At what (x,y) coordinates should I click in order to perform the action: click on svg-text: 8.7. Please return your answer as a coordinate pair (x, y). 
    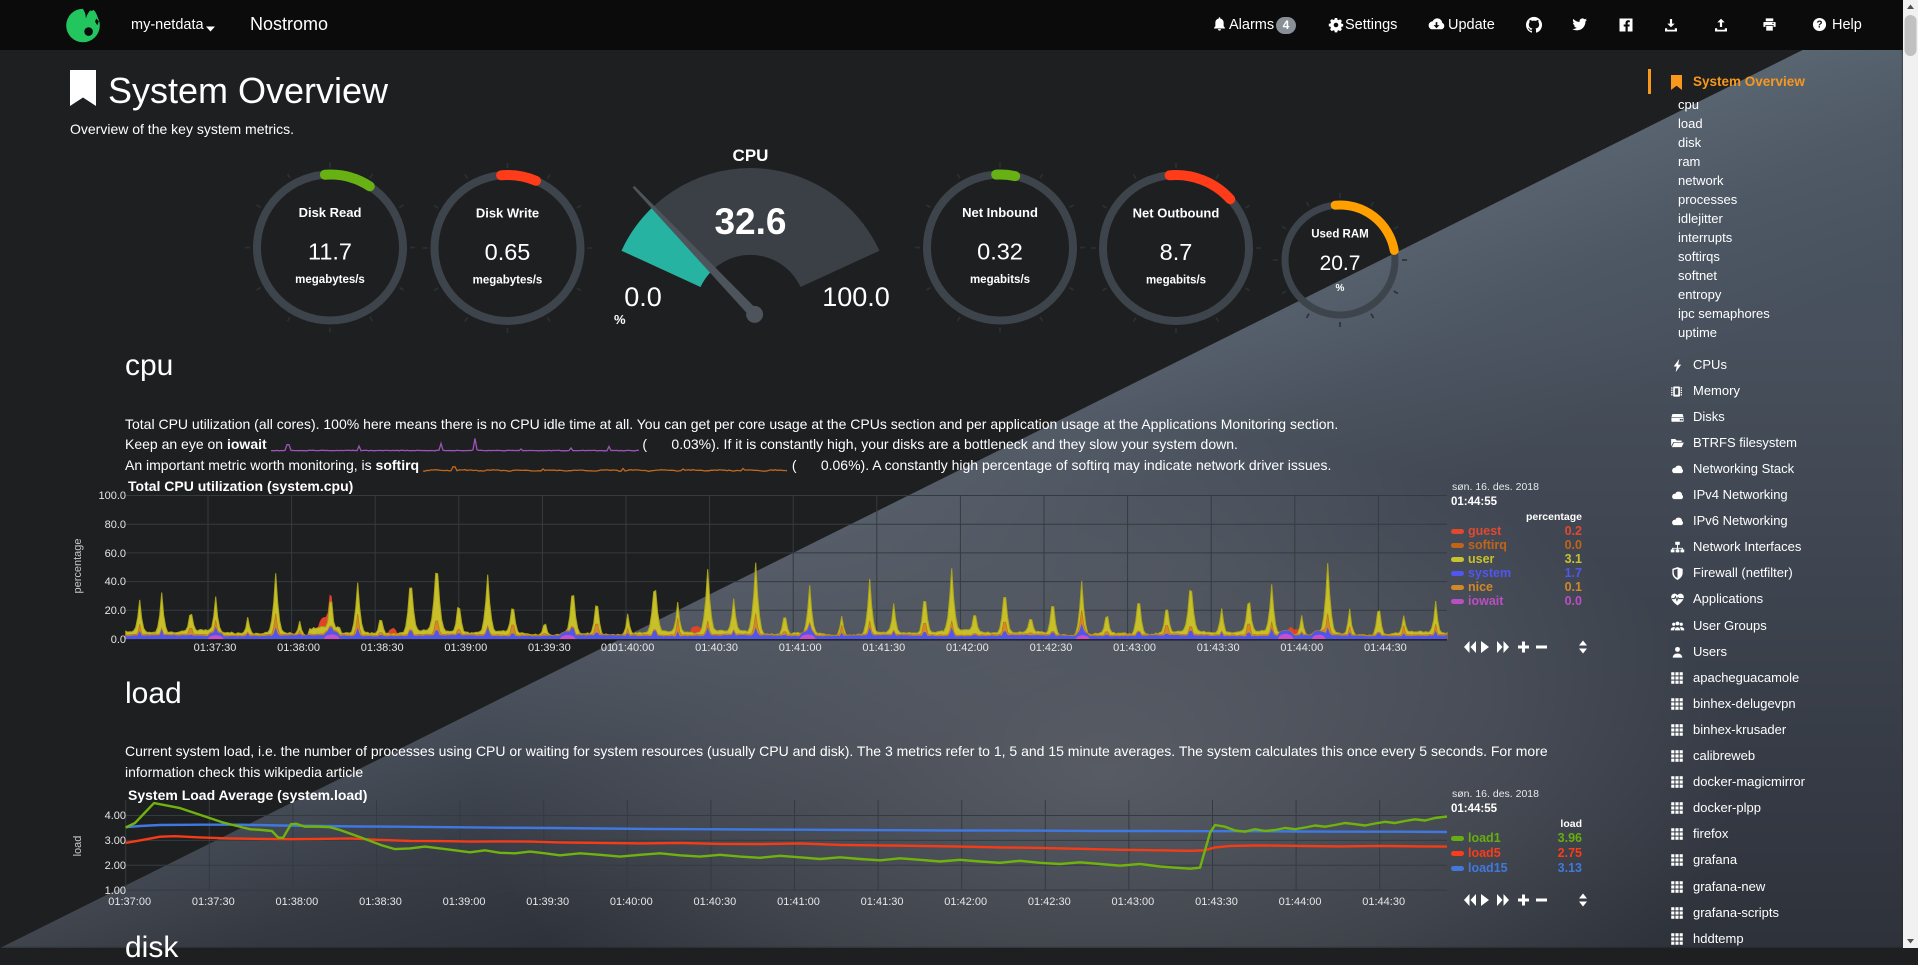
    Looking at the image, I should click on (1176, 252).